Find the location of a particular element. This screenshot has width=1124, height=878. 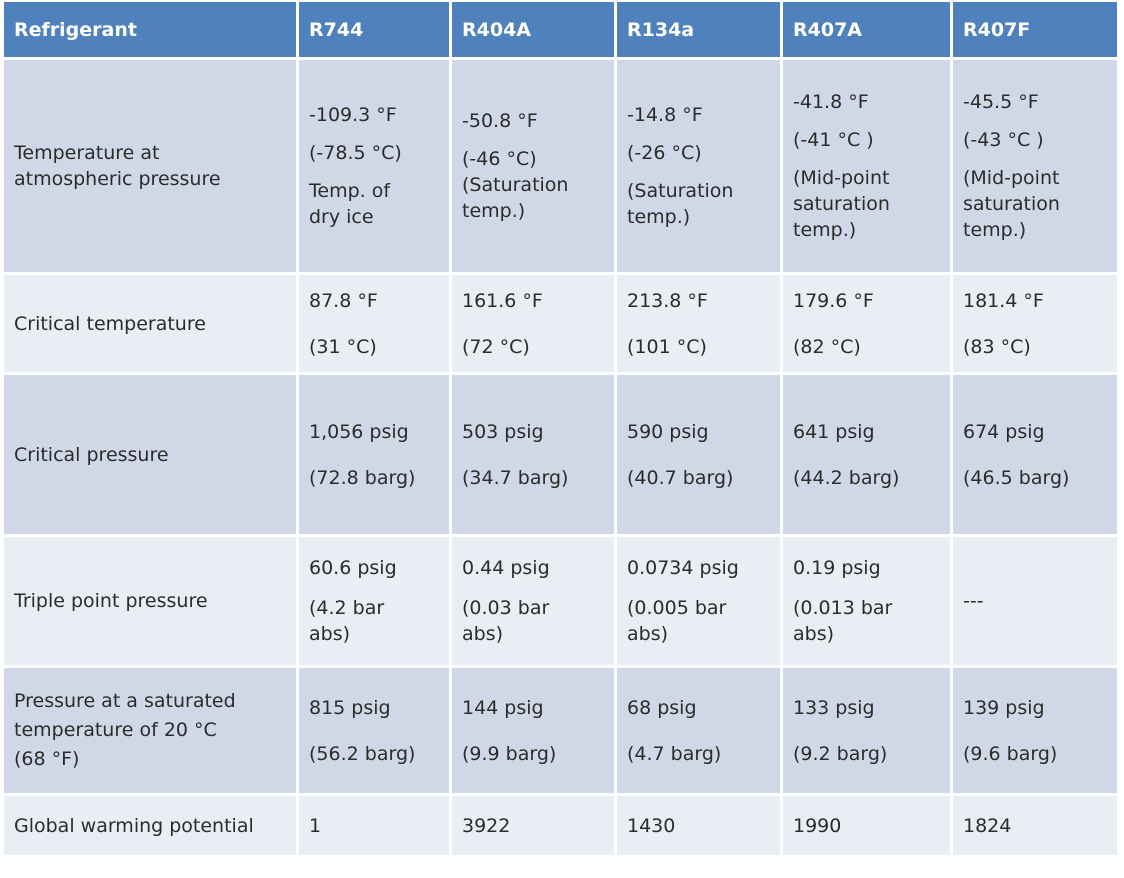

cell-line: 87.8 °F is located at coordinates (343, 300).